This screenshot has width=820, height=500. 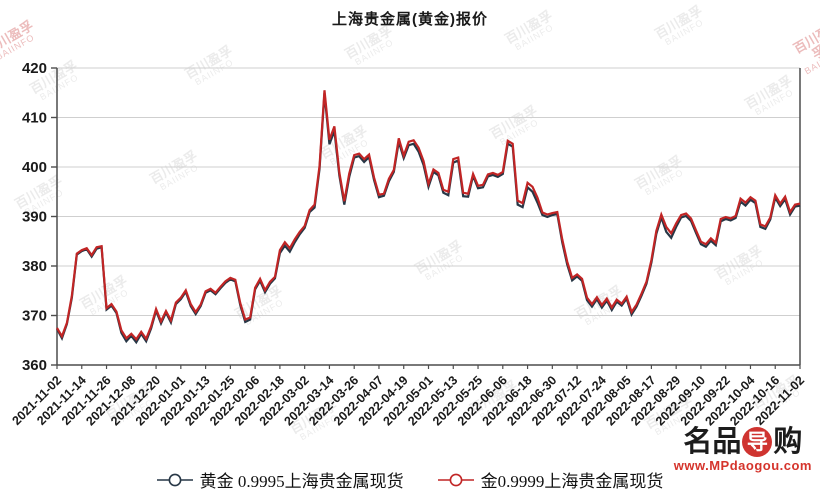 What do you see at coordinates (757, 442) in the screenshot?
I see `logo-char-middle-red-circle: 导` at bounding box center [757, 442].